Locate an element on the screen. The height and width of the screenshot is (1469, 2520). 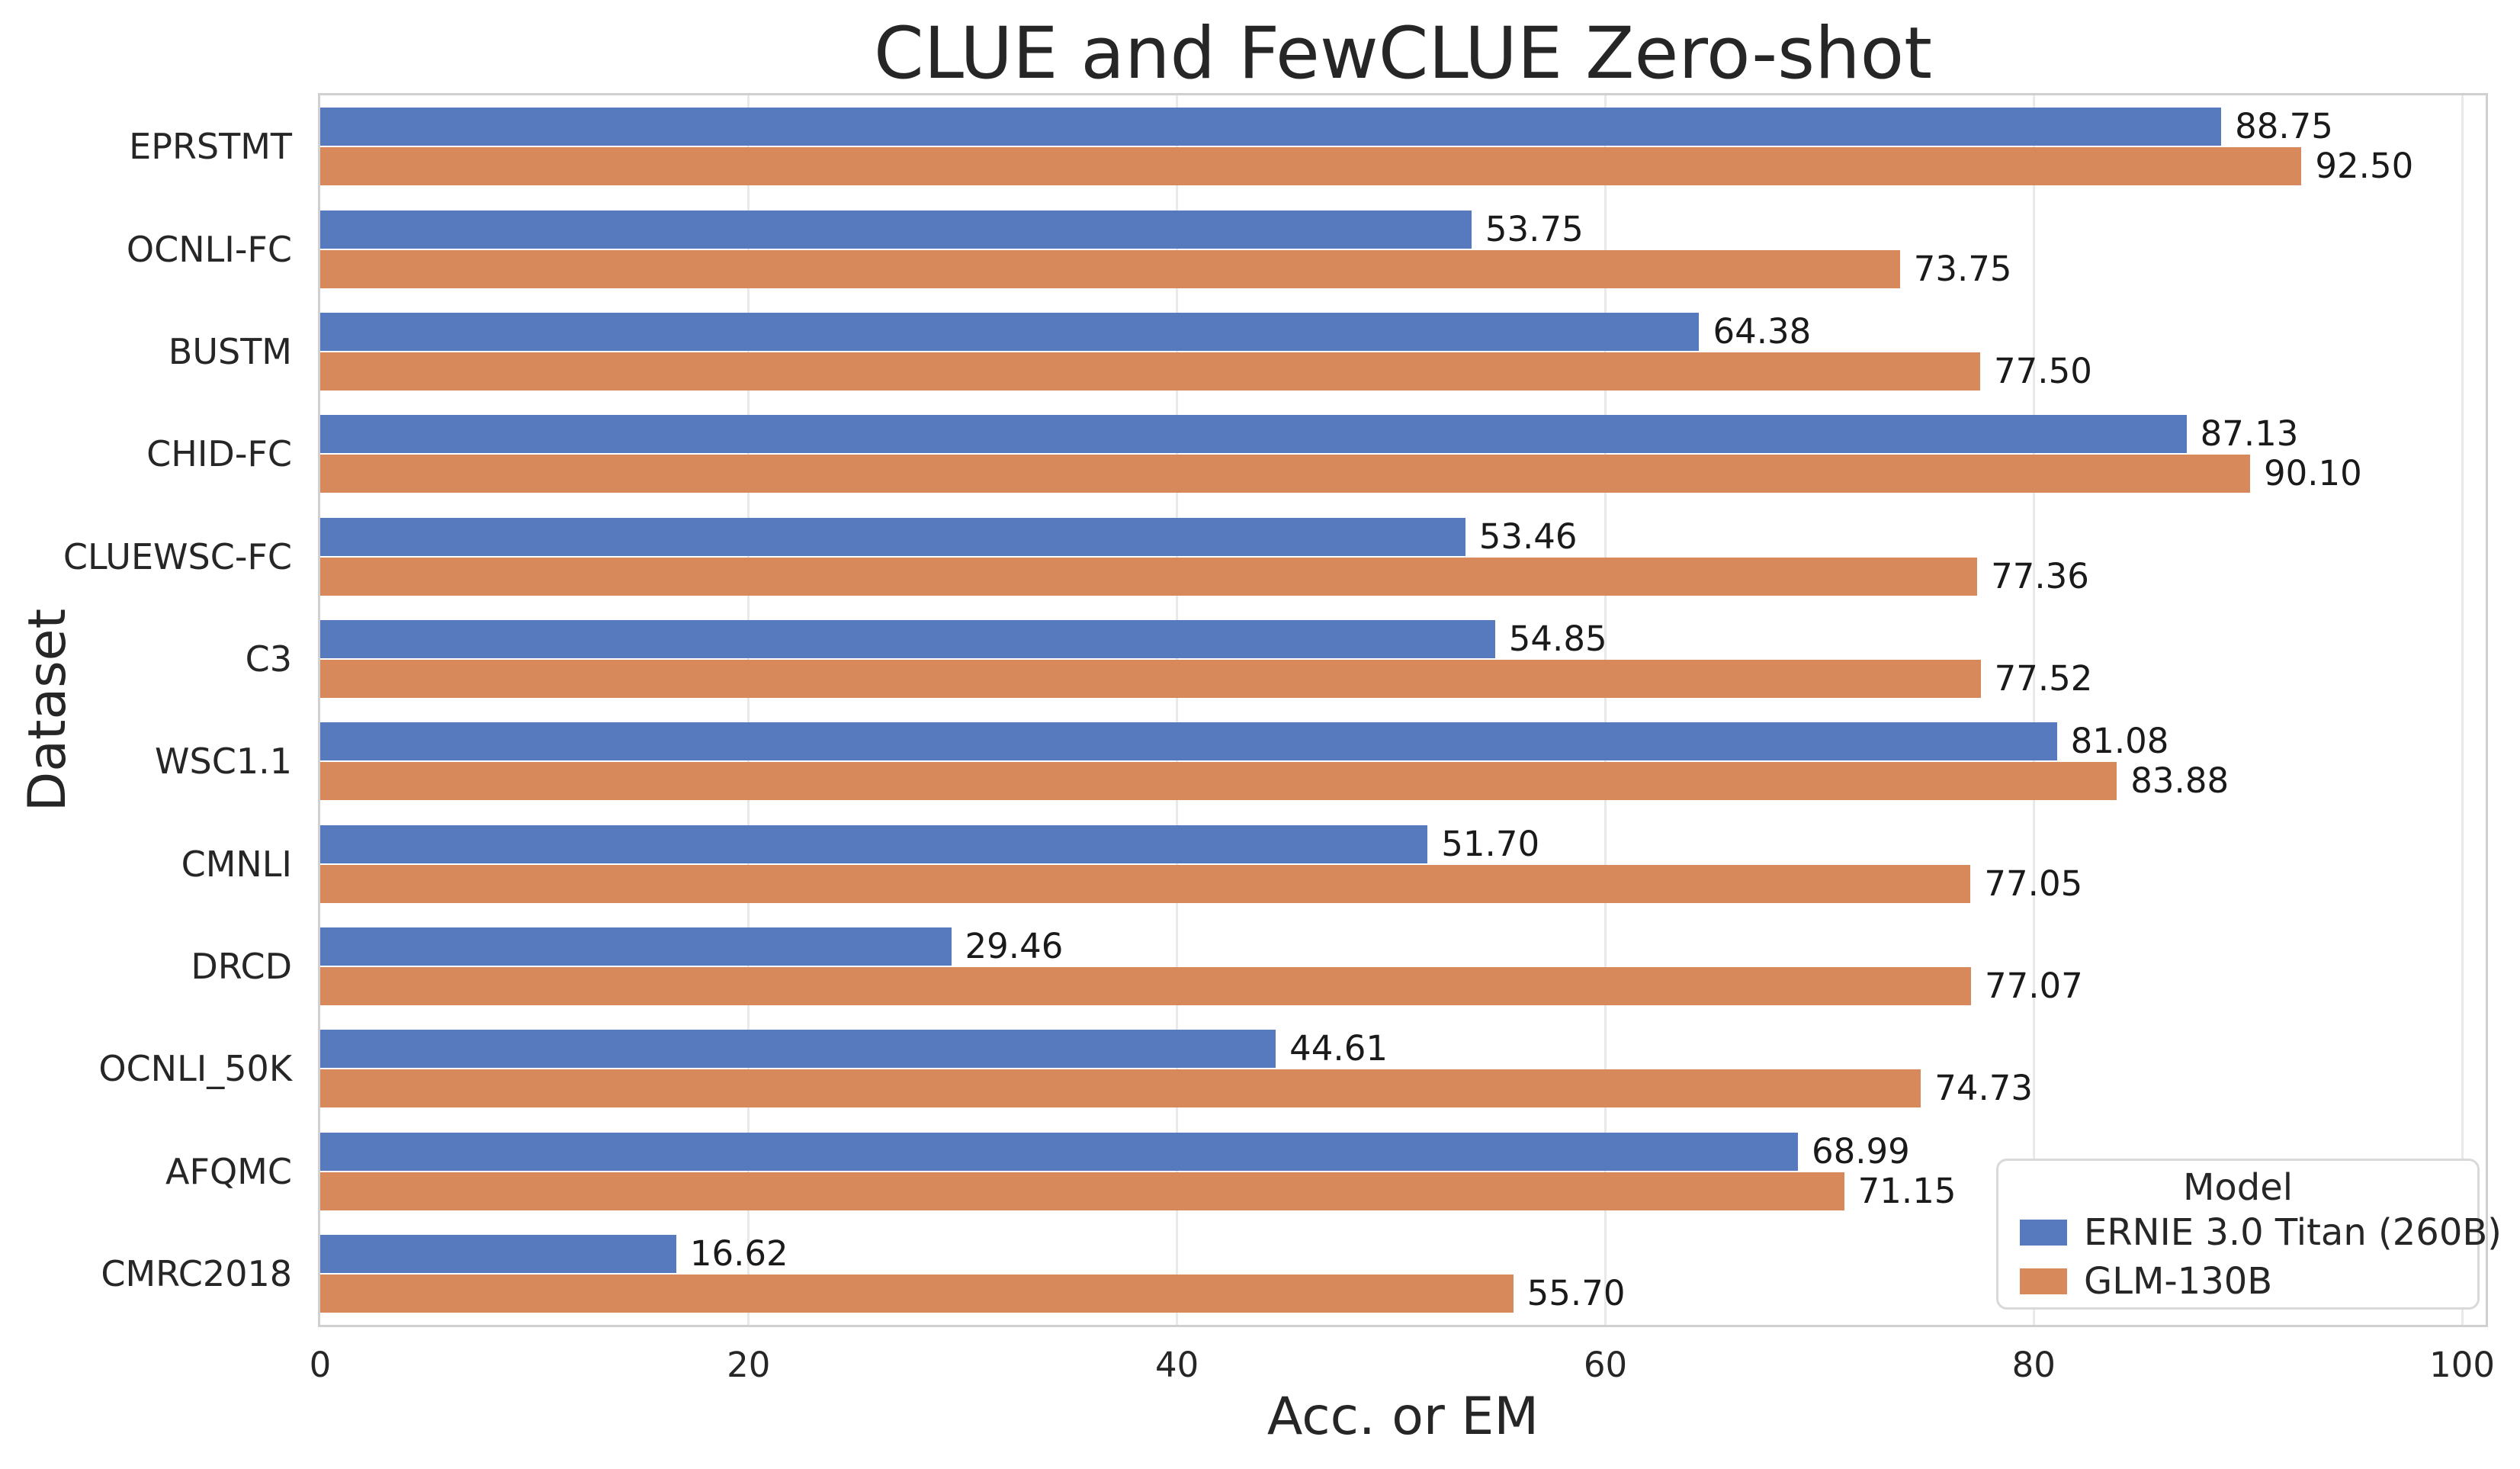
category-label: CLUEWSC-FC is located at coordinates (177, 556).